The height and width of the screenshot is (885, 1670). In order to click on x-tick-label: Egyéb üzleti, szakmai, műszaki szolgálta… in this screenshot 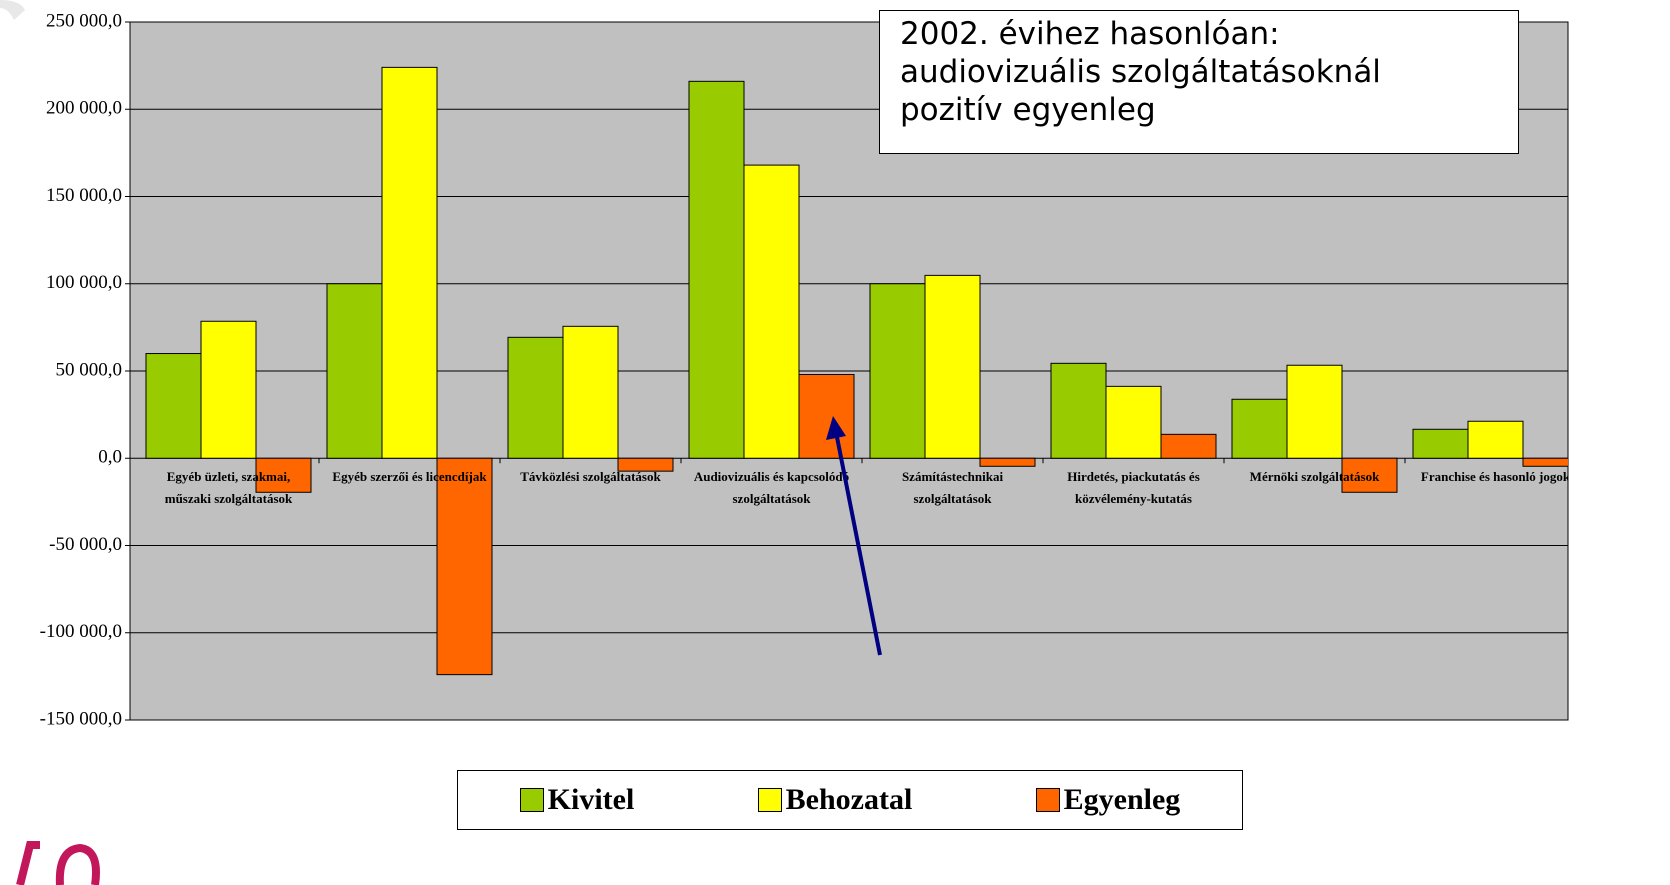, I will do `click(228, 488)`.